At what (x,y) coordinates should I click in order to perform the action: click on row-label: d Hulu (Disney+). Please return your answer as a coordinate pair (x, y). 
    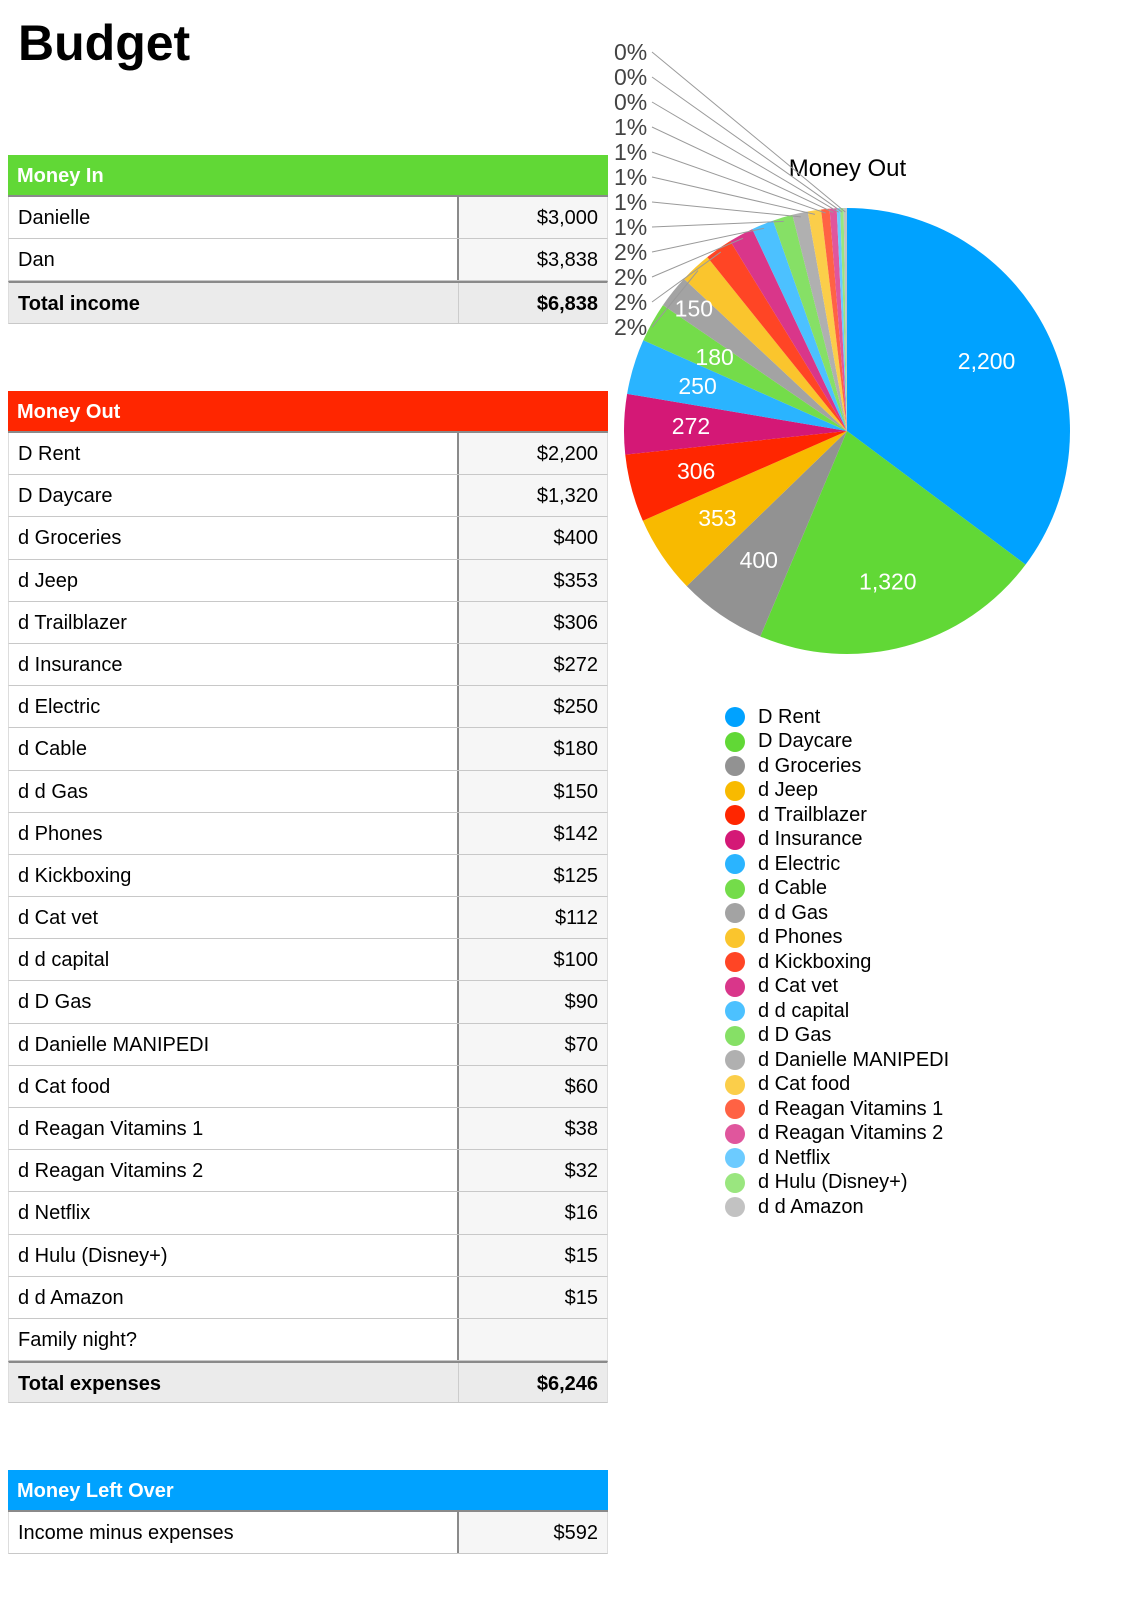
    Looking at the image, I should click on (234, 1255).